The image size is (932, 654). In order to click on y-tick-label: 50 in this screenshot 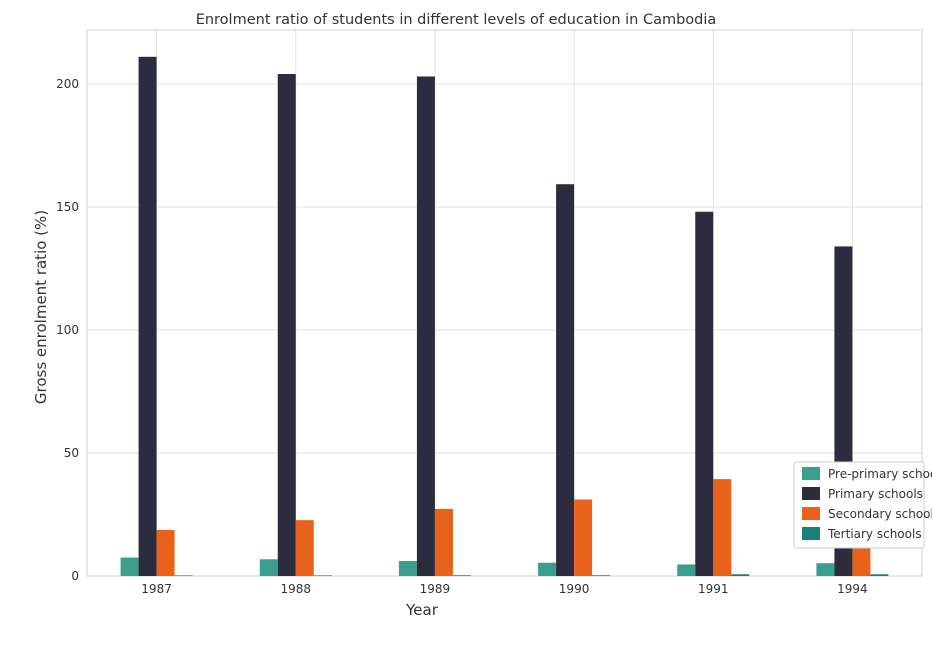, I will do `click(71, 453)`.